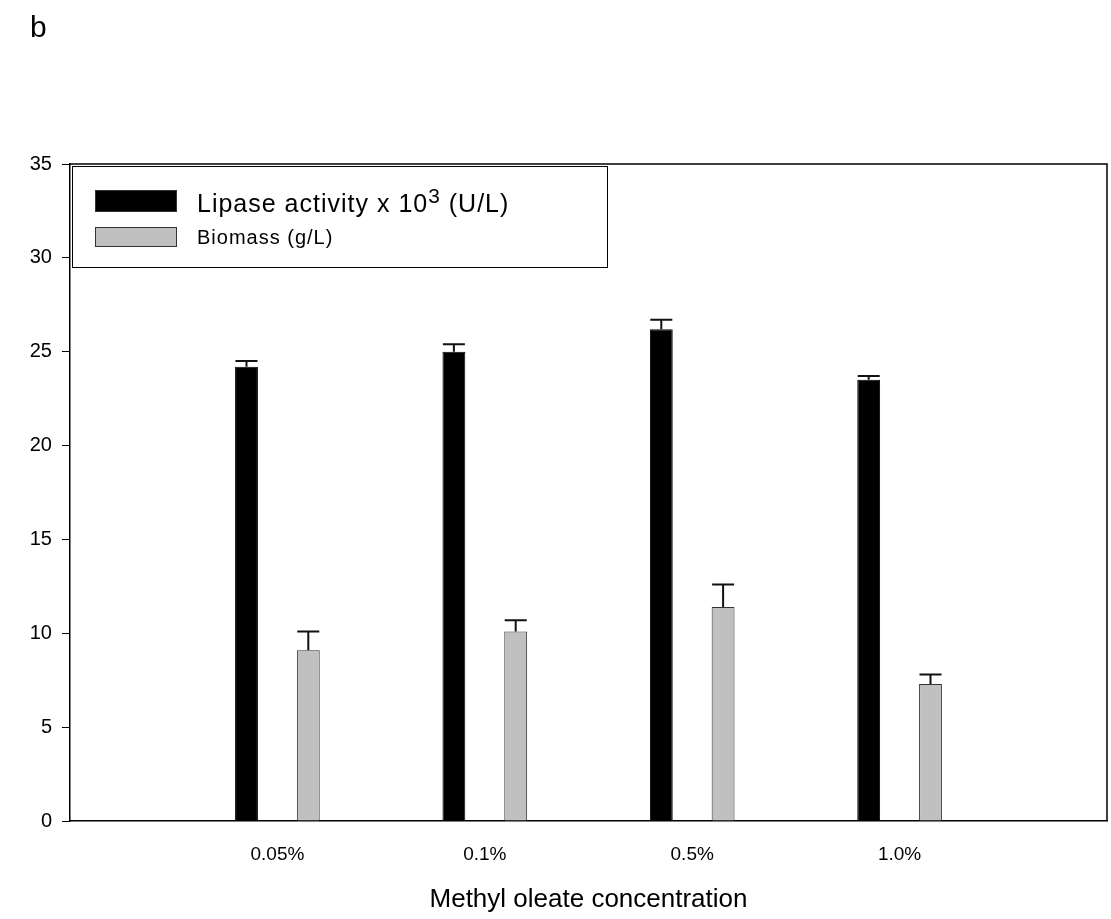 The image size is (1111, 919). Describe the element at coordinates (46, 725) in the screenshot. I see `y-tick-label: 5` at that location.